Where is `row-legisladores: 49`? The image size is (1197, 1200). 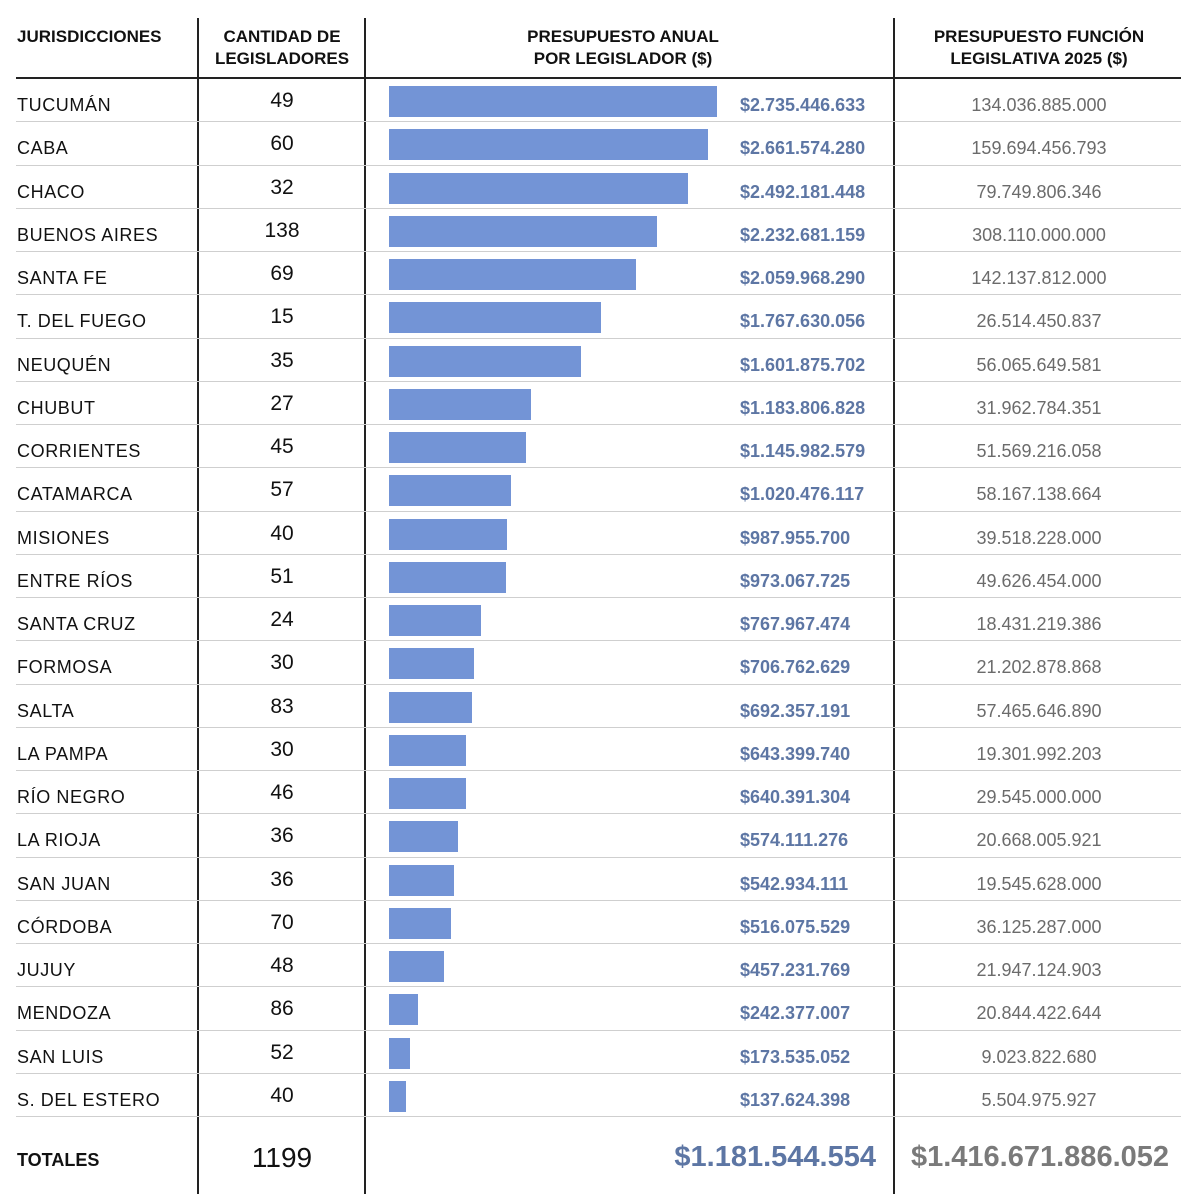
row-legisladores: 49 is located at coordinates (282, 100).